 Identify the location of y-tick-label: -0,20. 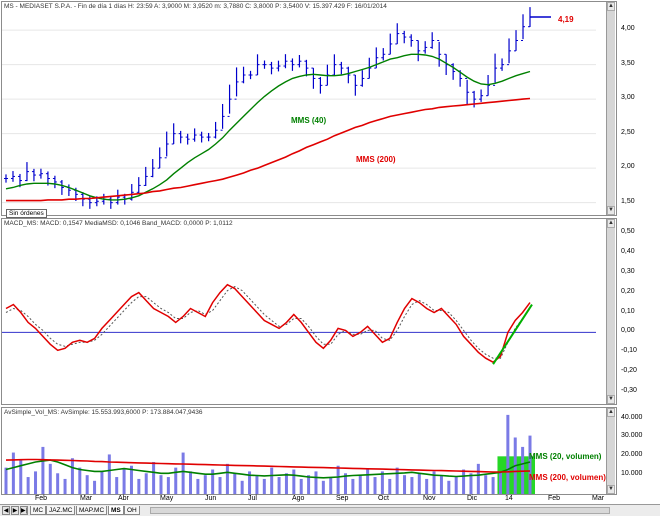
(629, 371).